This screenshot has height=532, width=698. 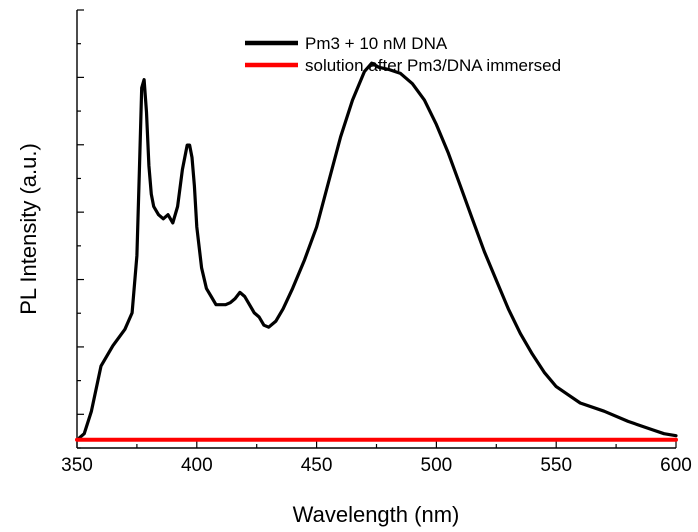 What do you see at coordinates (437, 465) in the screenshot?
I see `x-tick-label: 500` at bounding box center [437, 465].